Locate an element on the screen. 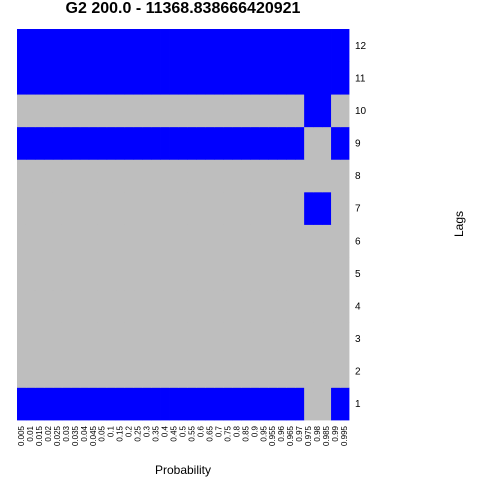 The height and width of the screenshot is (480, 480). x-tick-label: 0.35 is located at coordinates (156, 433).